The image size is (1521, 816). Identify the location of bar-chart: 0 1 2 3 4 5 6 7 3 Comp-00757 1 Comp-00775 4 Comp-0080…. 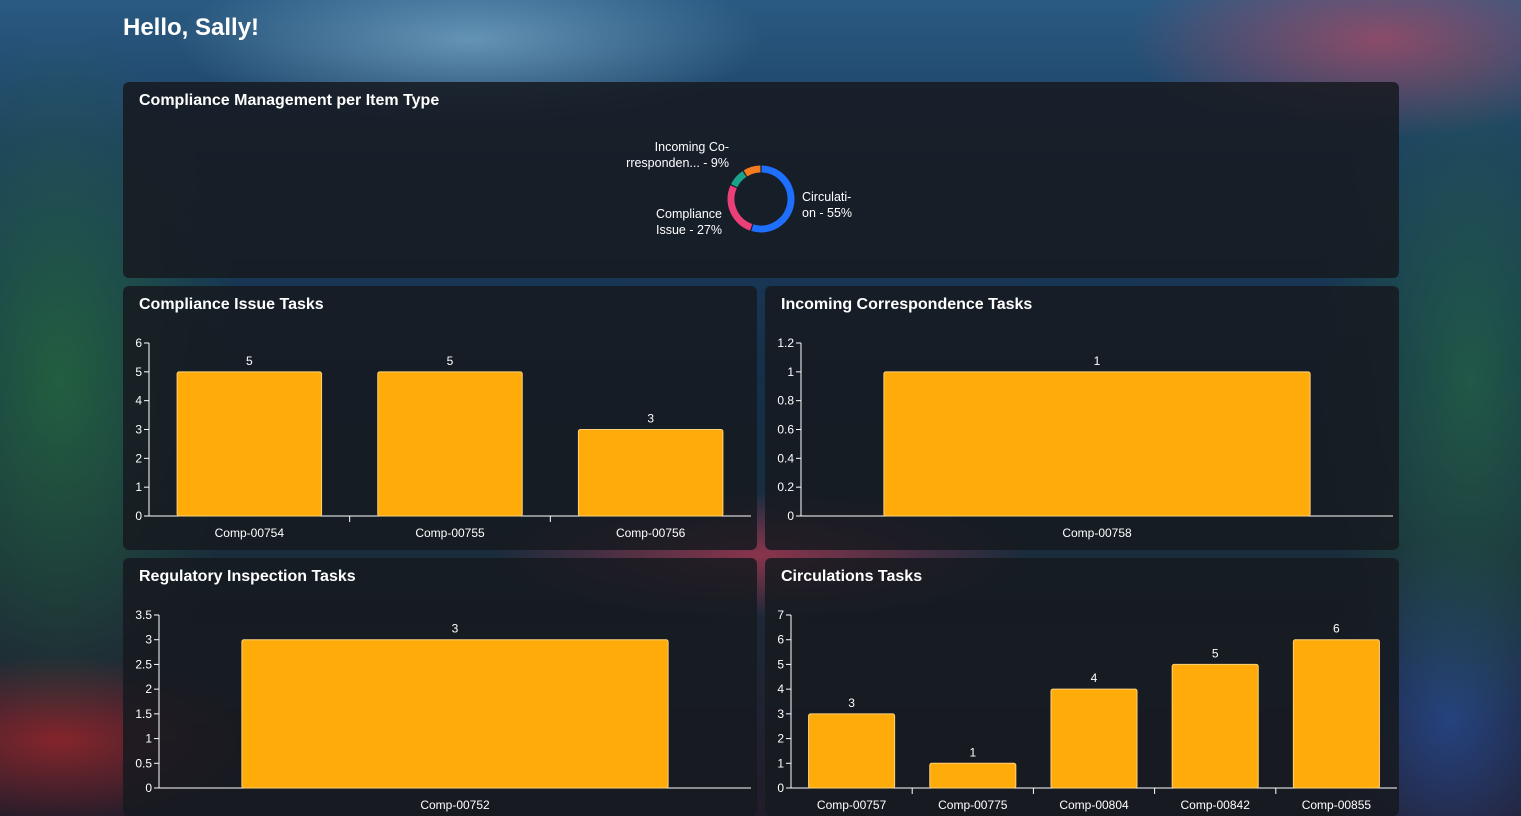
(1087, 710).